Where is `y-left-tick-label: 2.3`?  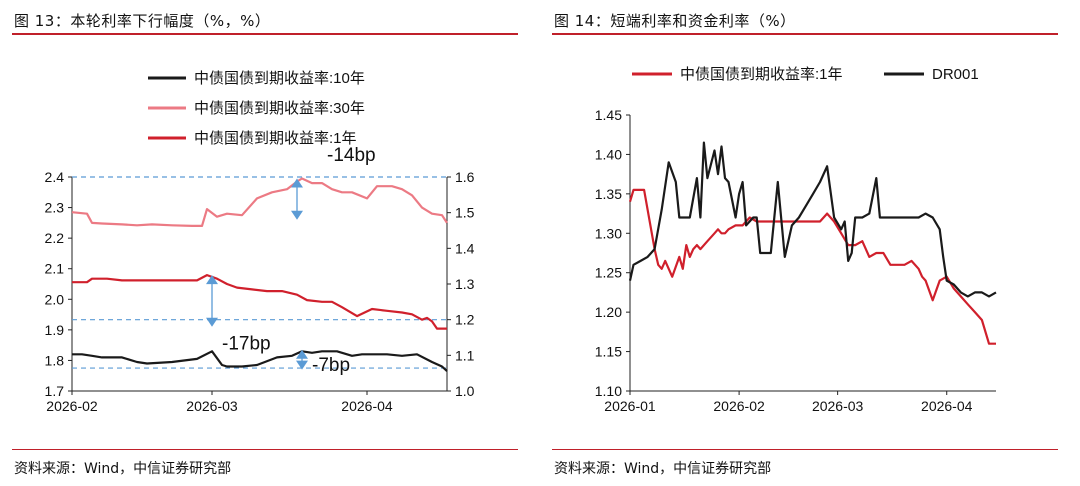 y-left-tick-label: 2.3 is located at coordinates (55, 208).